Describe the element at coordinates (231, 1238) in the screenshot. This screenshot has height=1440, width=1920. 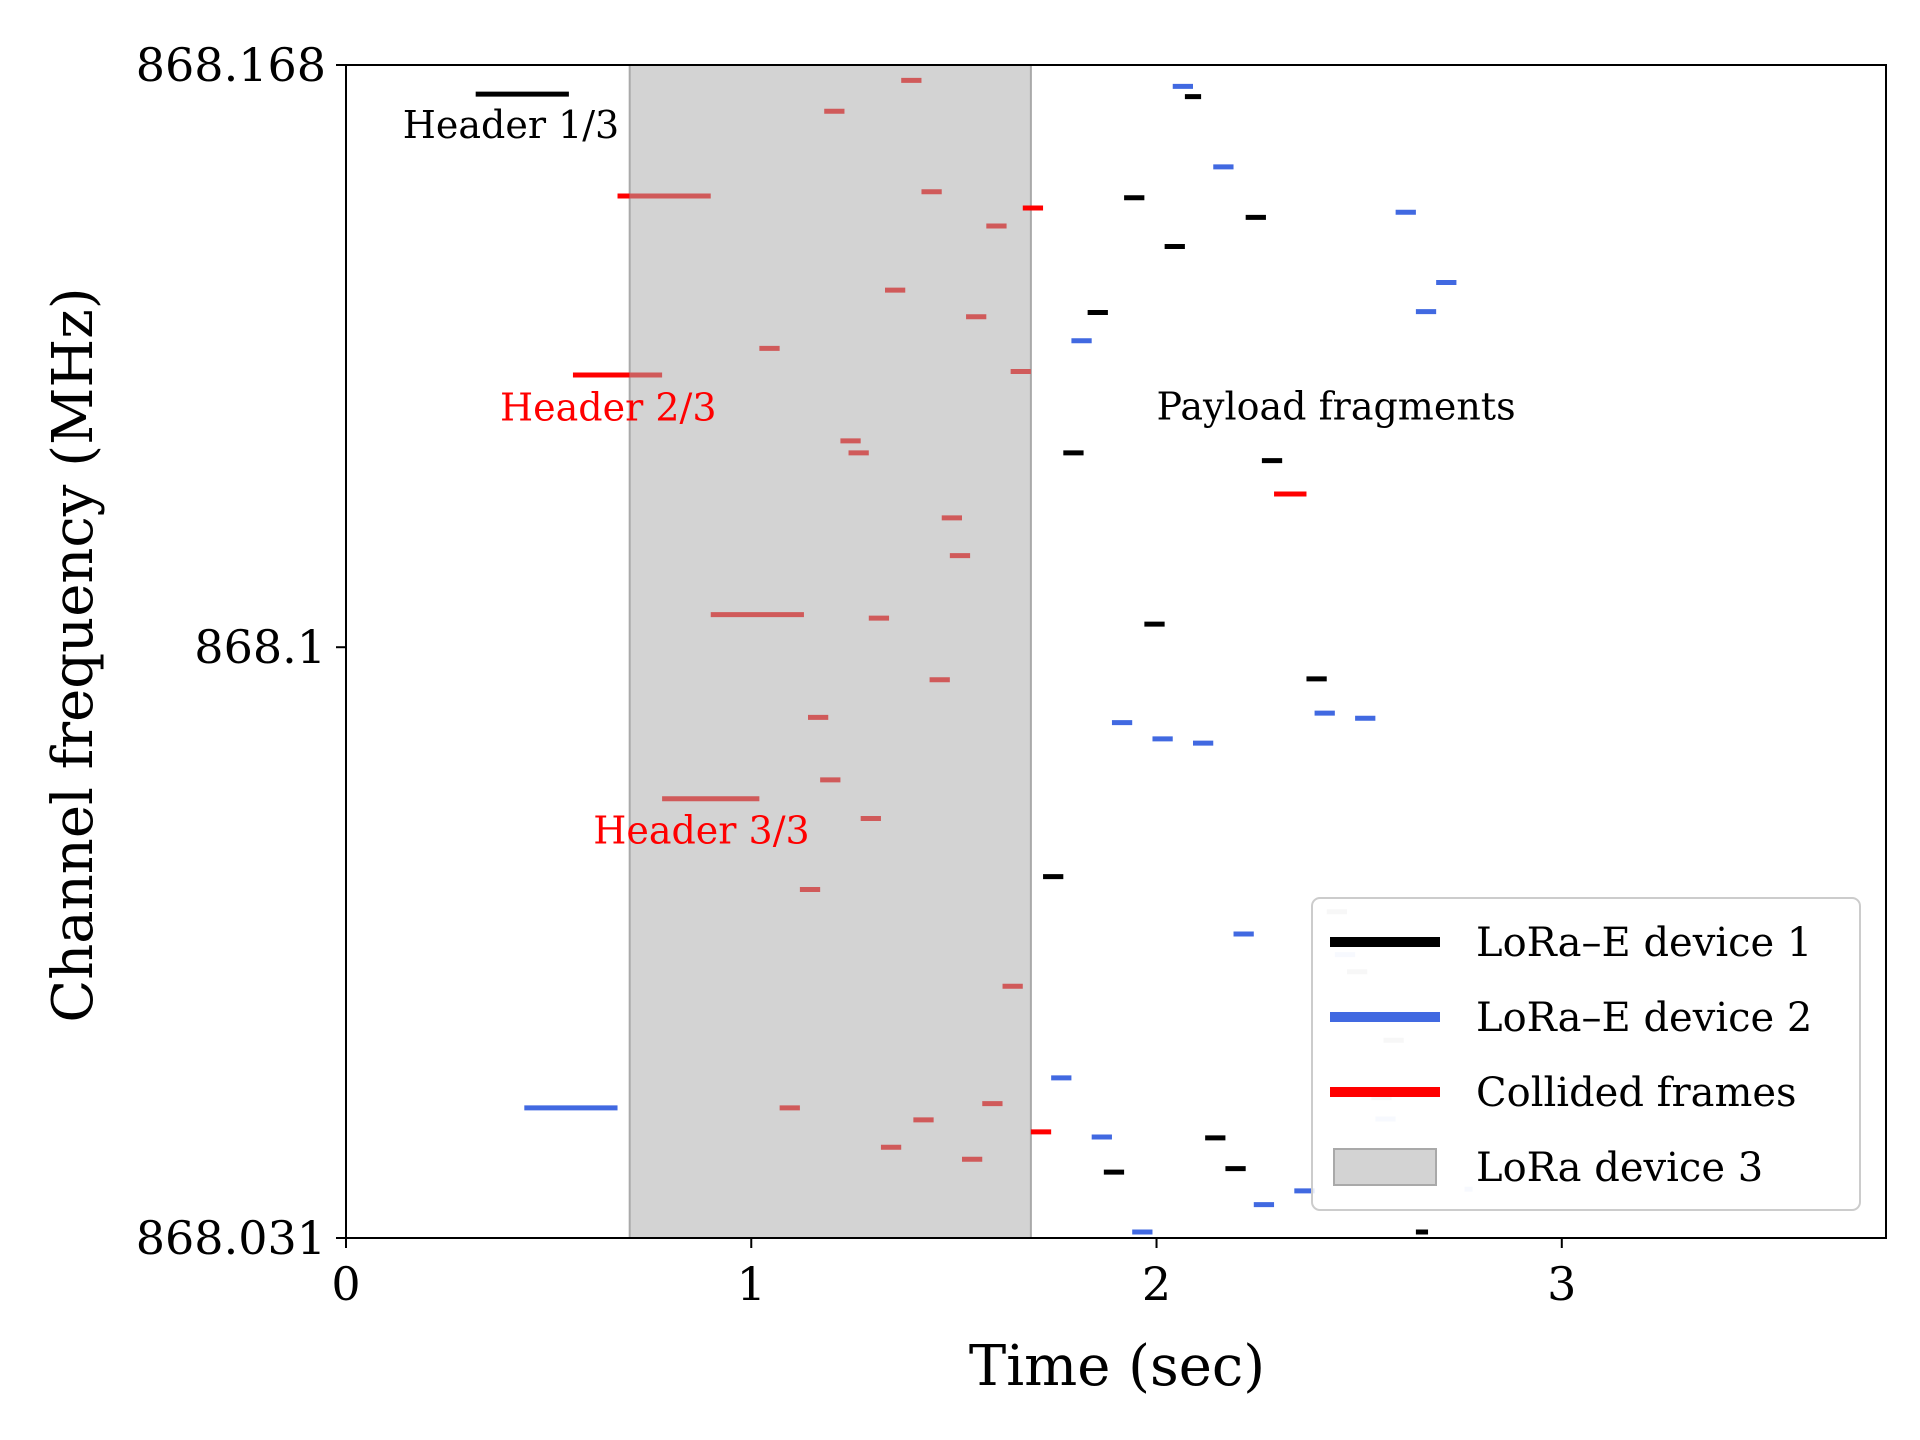
I see `y-tick-label-0: 868.031` at that location.